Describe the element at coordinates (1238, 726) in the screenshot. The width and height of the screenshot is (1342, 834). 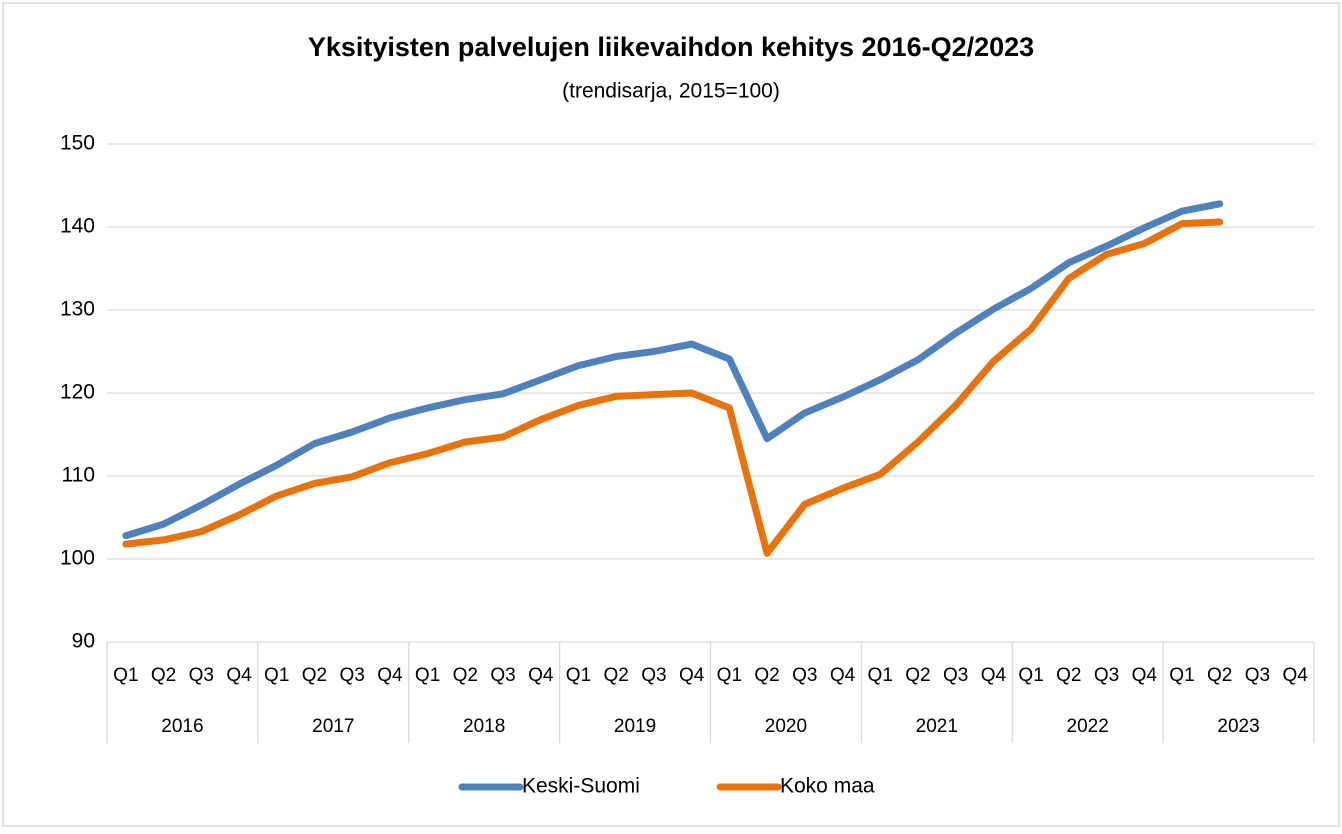
I see `group-label: 2023` at that location.